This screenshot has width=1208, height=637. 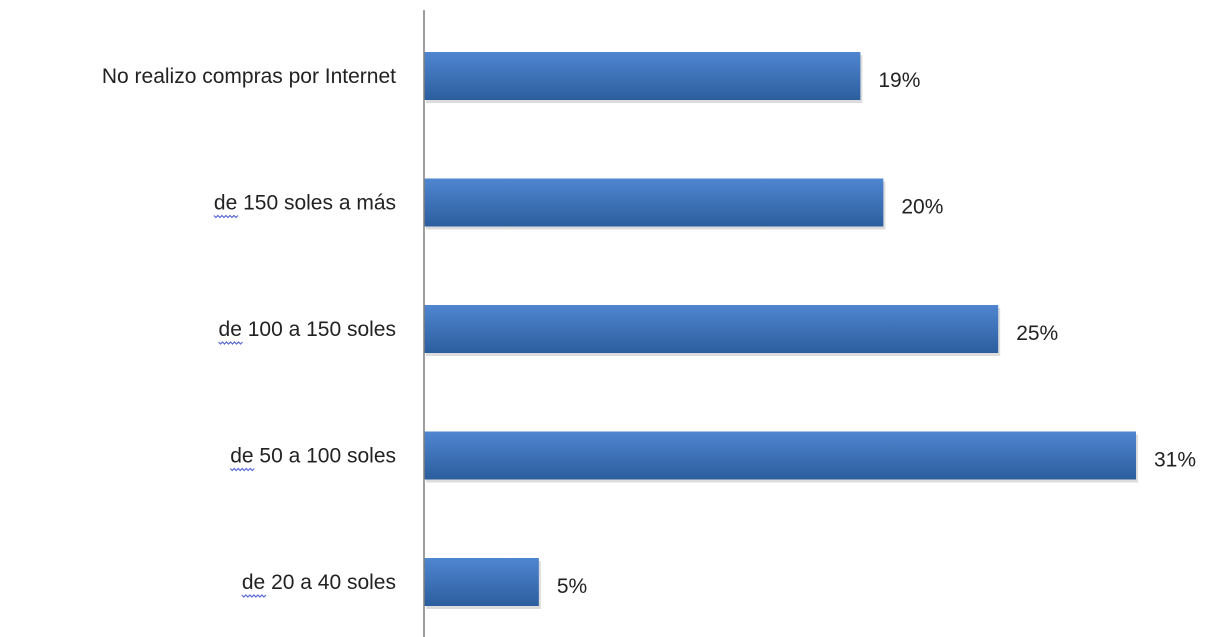 What do you see at coordinates (307, 329) in the screenshot?
I see `category-label: de 100 a 150 soles` at bounding box center [307, 329].